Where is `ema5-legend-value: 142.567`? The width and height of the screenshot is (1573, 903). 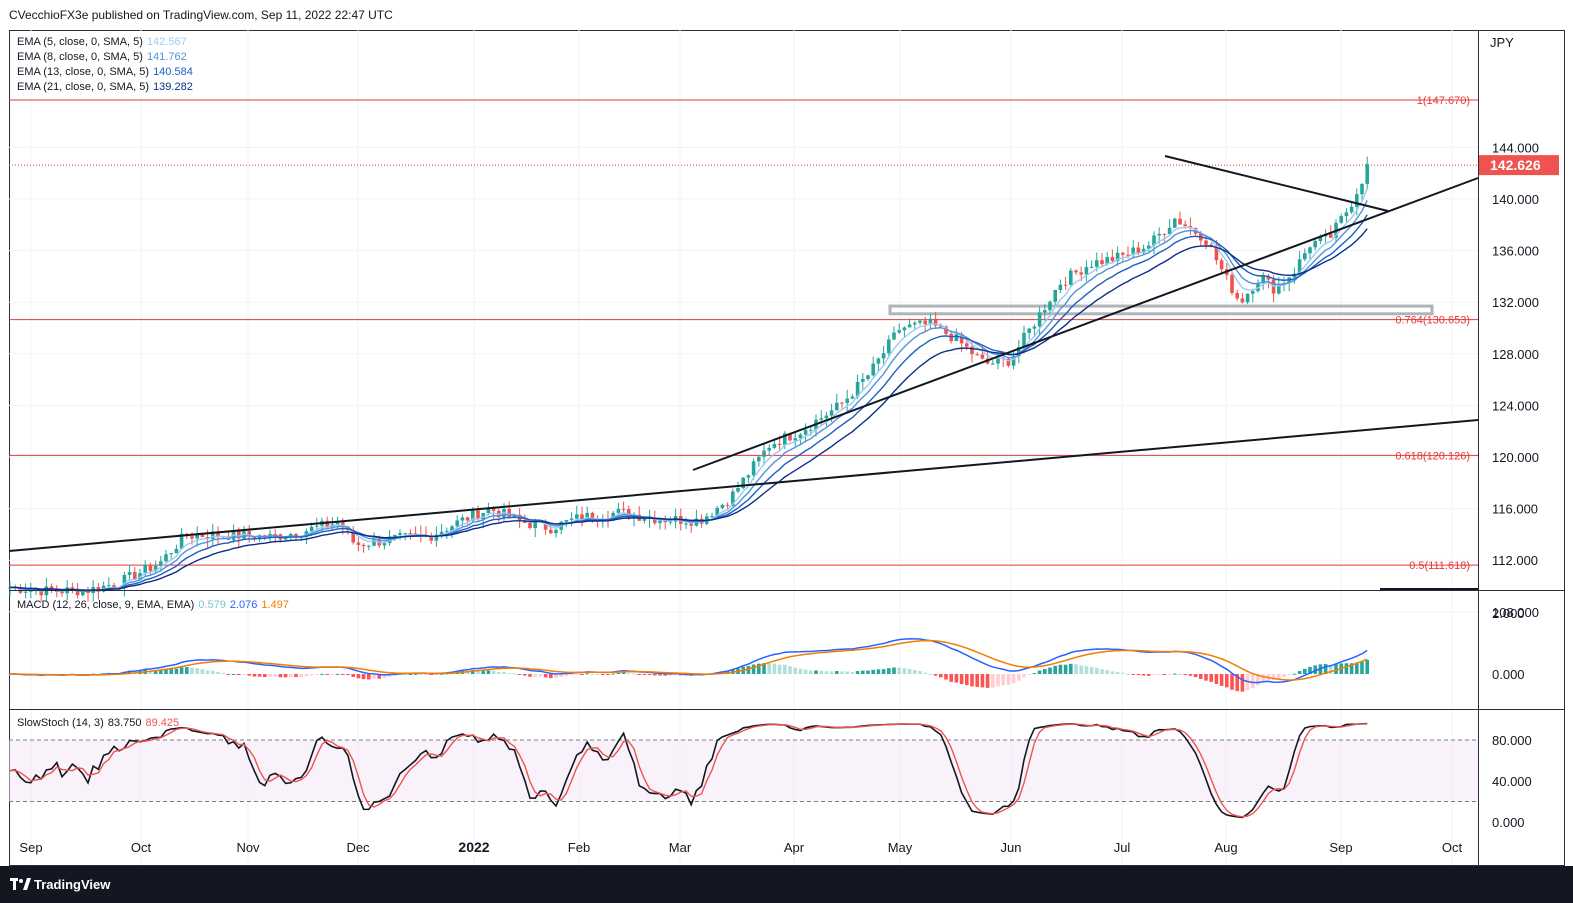 ema5-legend-value: 142.567 is located at coordinates (166, 42).